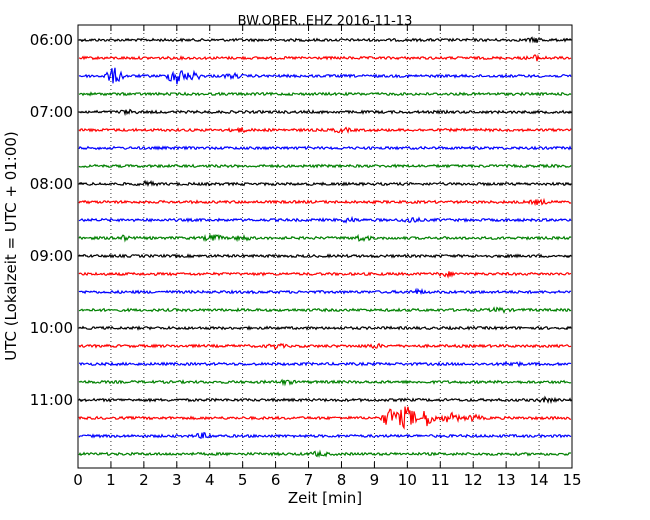 This screenshot has height=520, width=650. Describe the element at coordinates (325, 498) in the screenshot. I see `x-axis-label: Zeit [min]` at that location.